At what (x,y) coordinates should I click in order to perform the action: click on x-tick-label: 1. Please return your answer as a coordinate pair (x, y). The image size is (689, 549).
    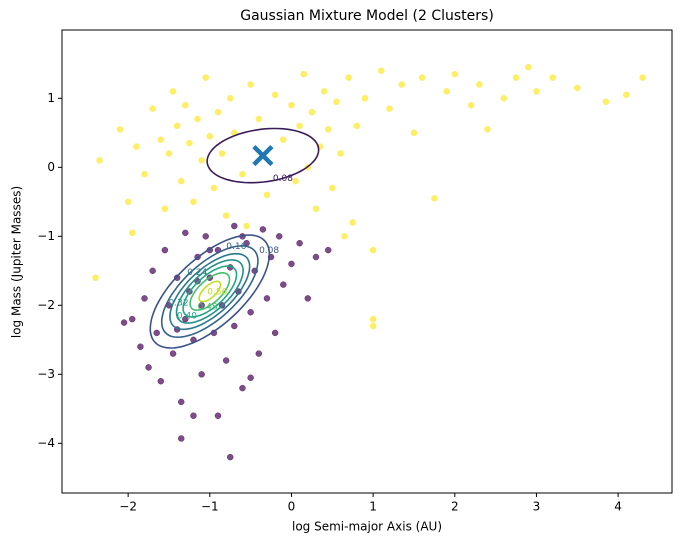
    Looking at the image, I should click on (373, 507).